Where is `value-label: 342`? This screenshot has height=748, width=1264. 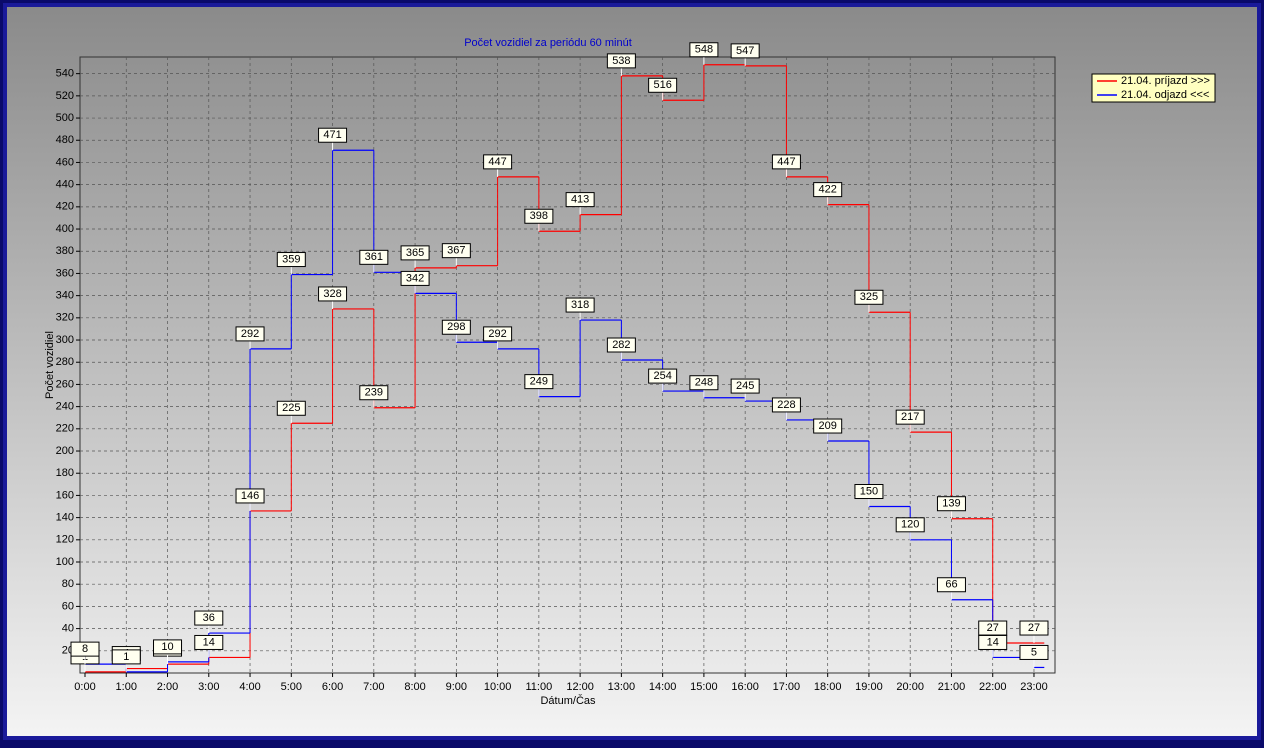
value-label: 342 is located at coordinates (415, 278).